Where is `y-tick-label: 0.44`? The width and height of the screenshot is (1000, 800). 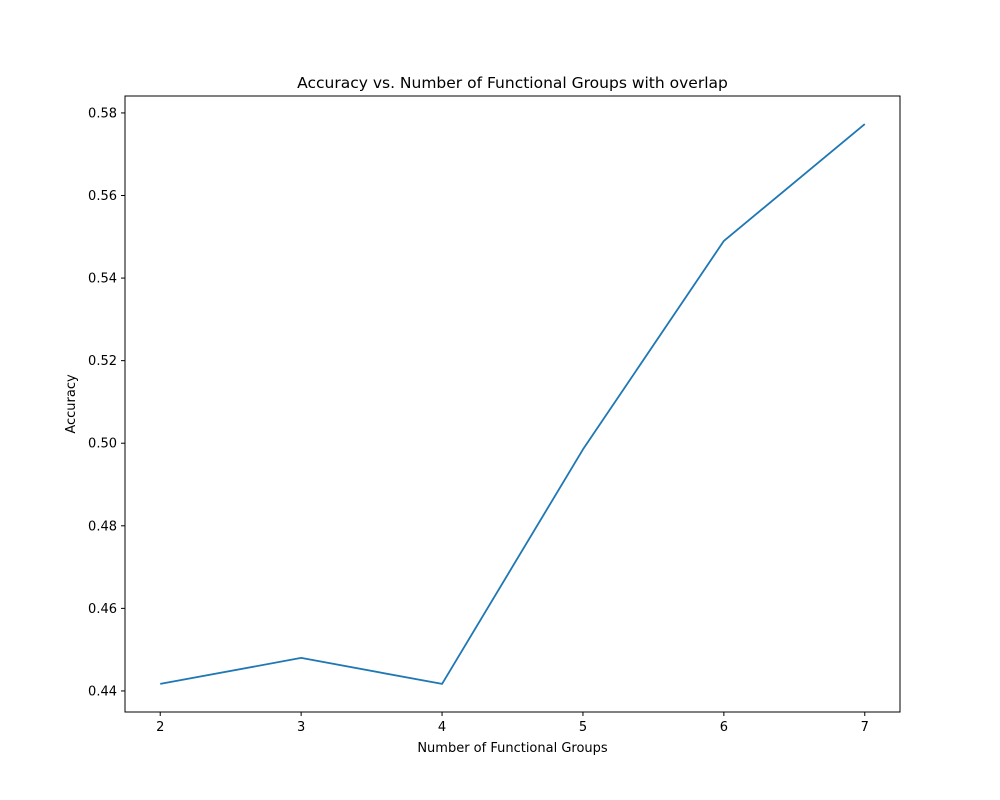 y-tick-label: 0.44 is located at coordinates (102, 691).